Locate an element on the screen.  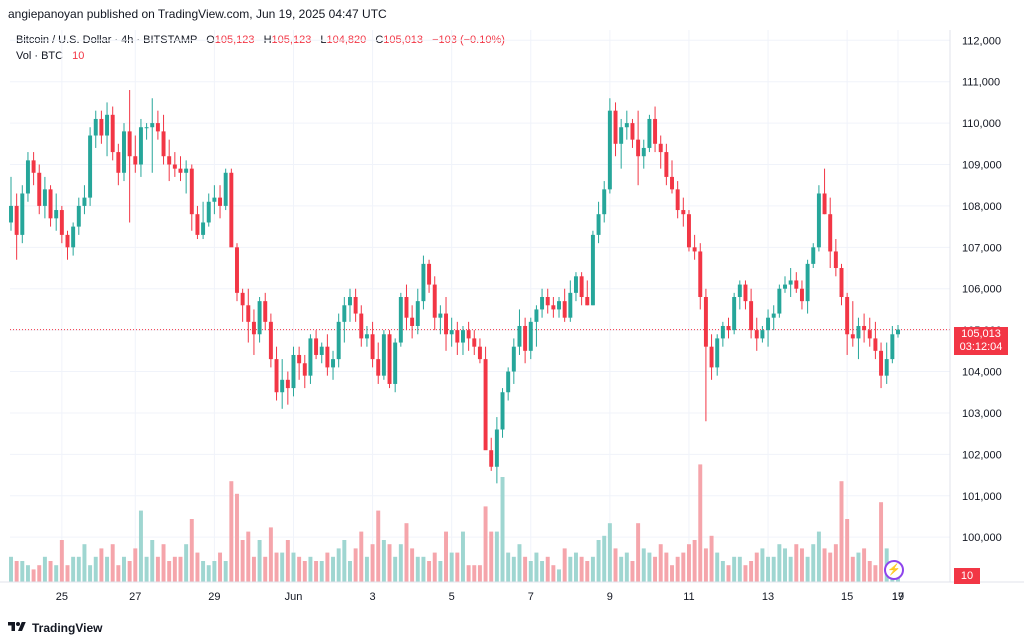
bar-countdown: 03:12:04 is located at coordinates (981, 347).